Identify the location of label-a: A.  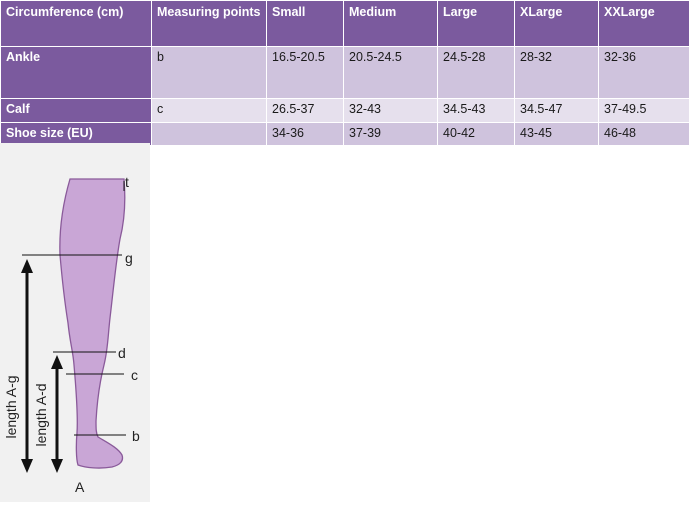
(80, 487).